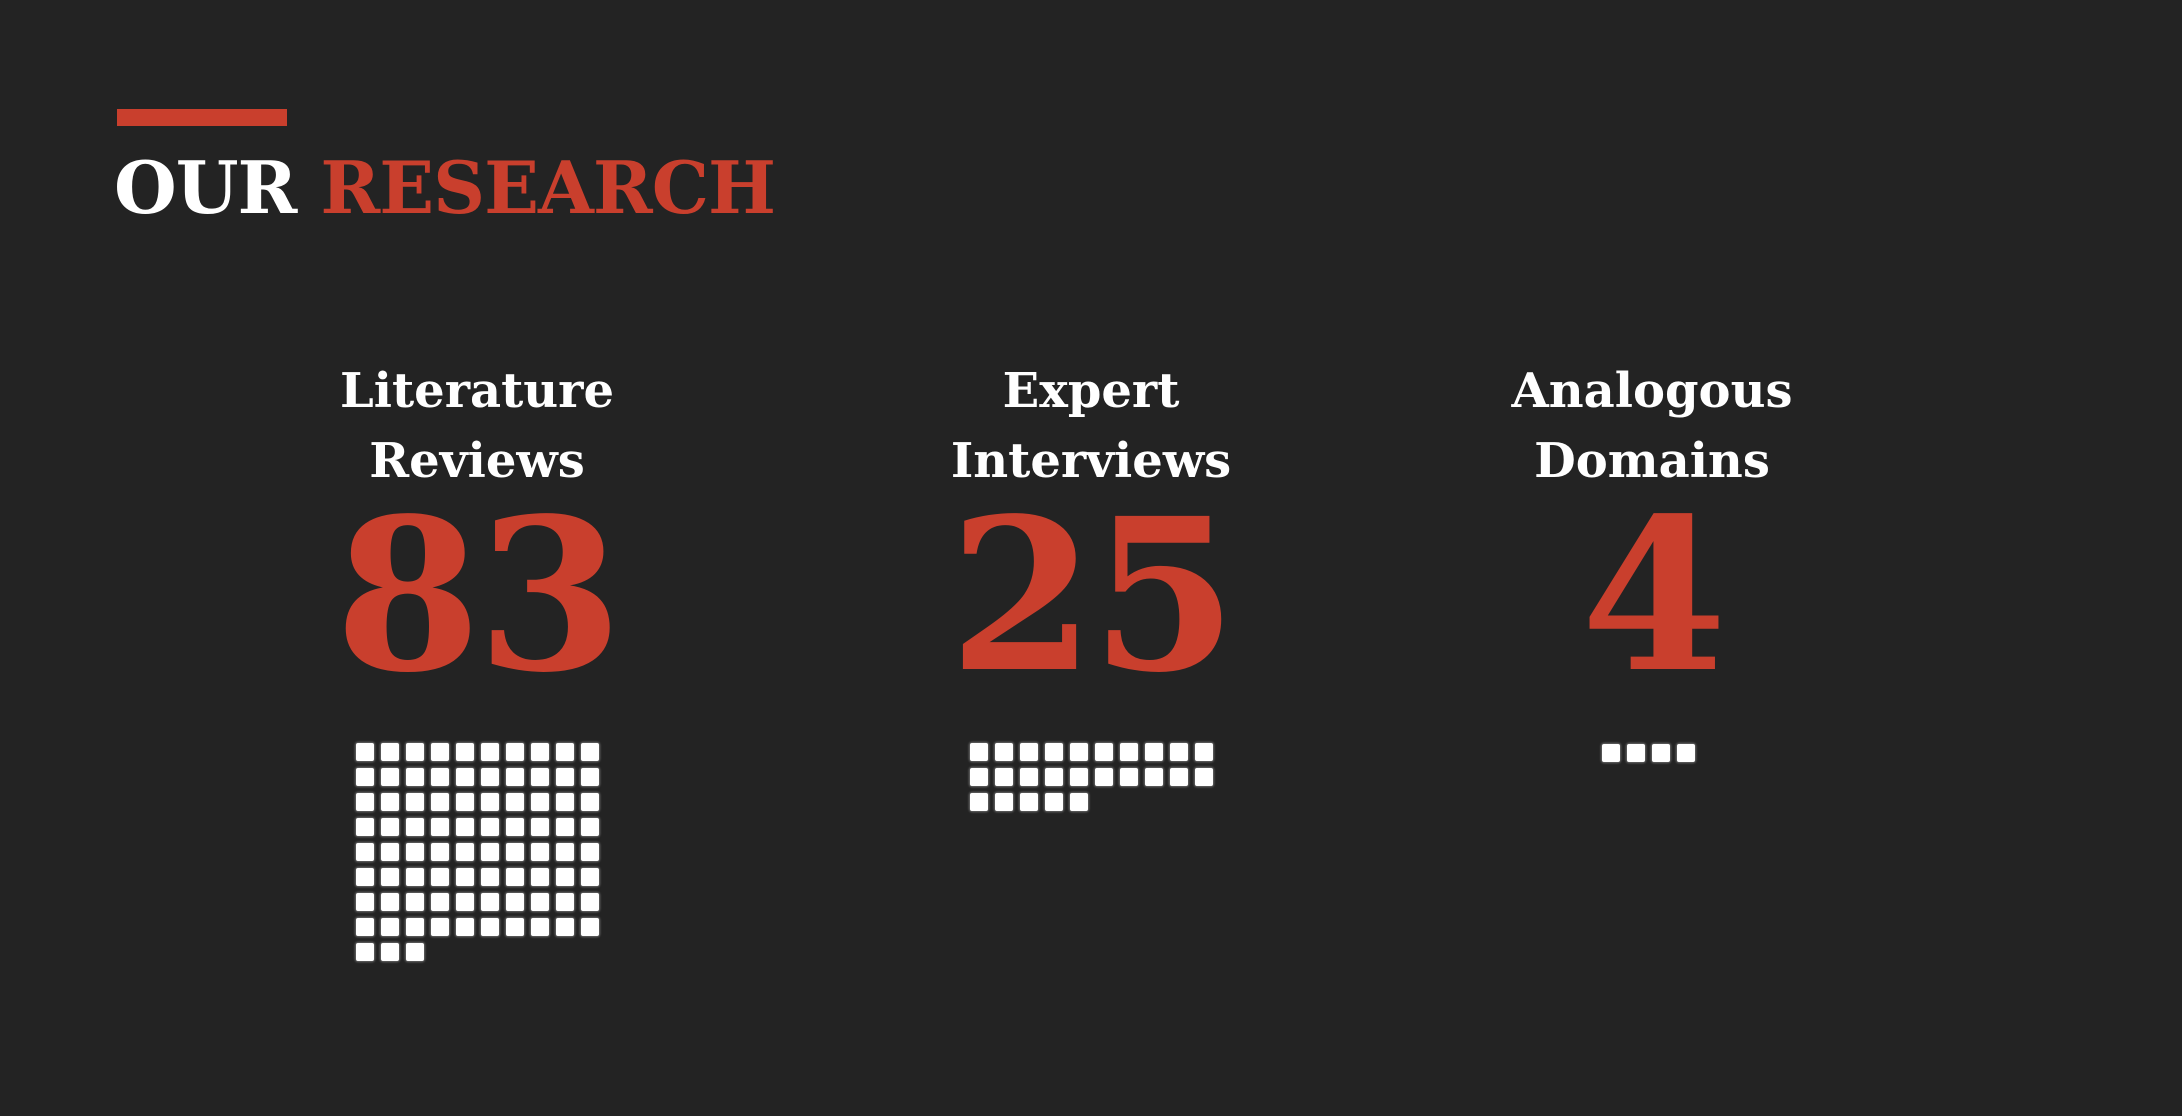  What do you see at coordinates (1092, 595) in the screenshot?
I see `stat-value: 25` at bounding box center [1092, 595].